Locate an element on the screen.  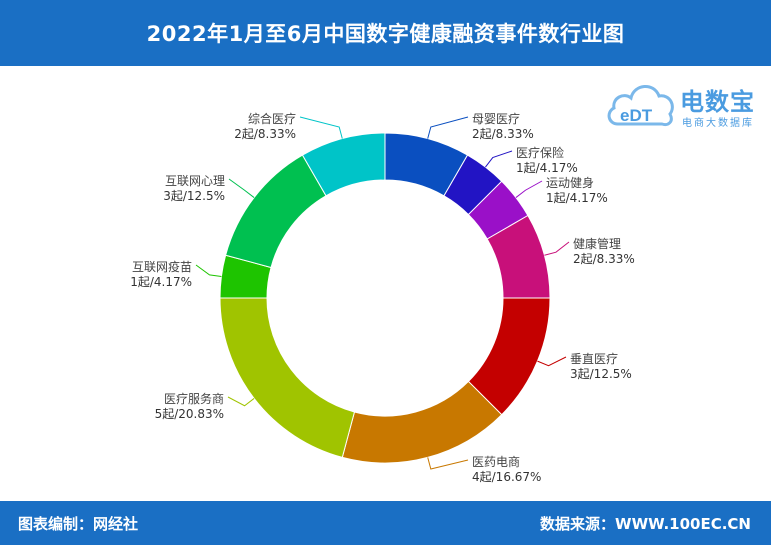
footer-bar: 图表编制：网经社 数据来源：WWW.100EC.CN is located at coordinates (385, 523).